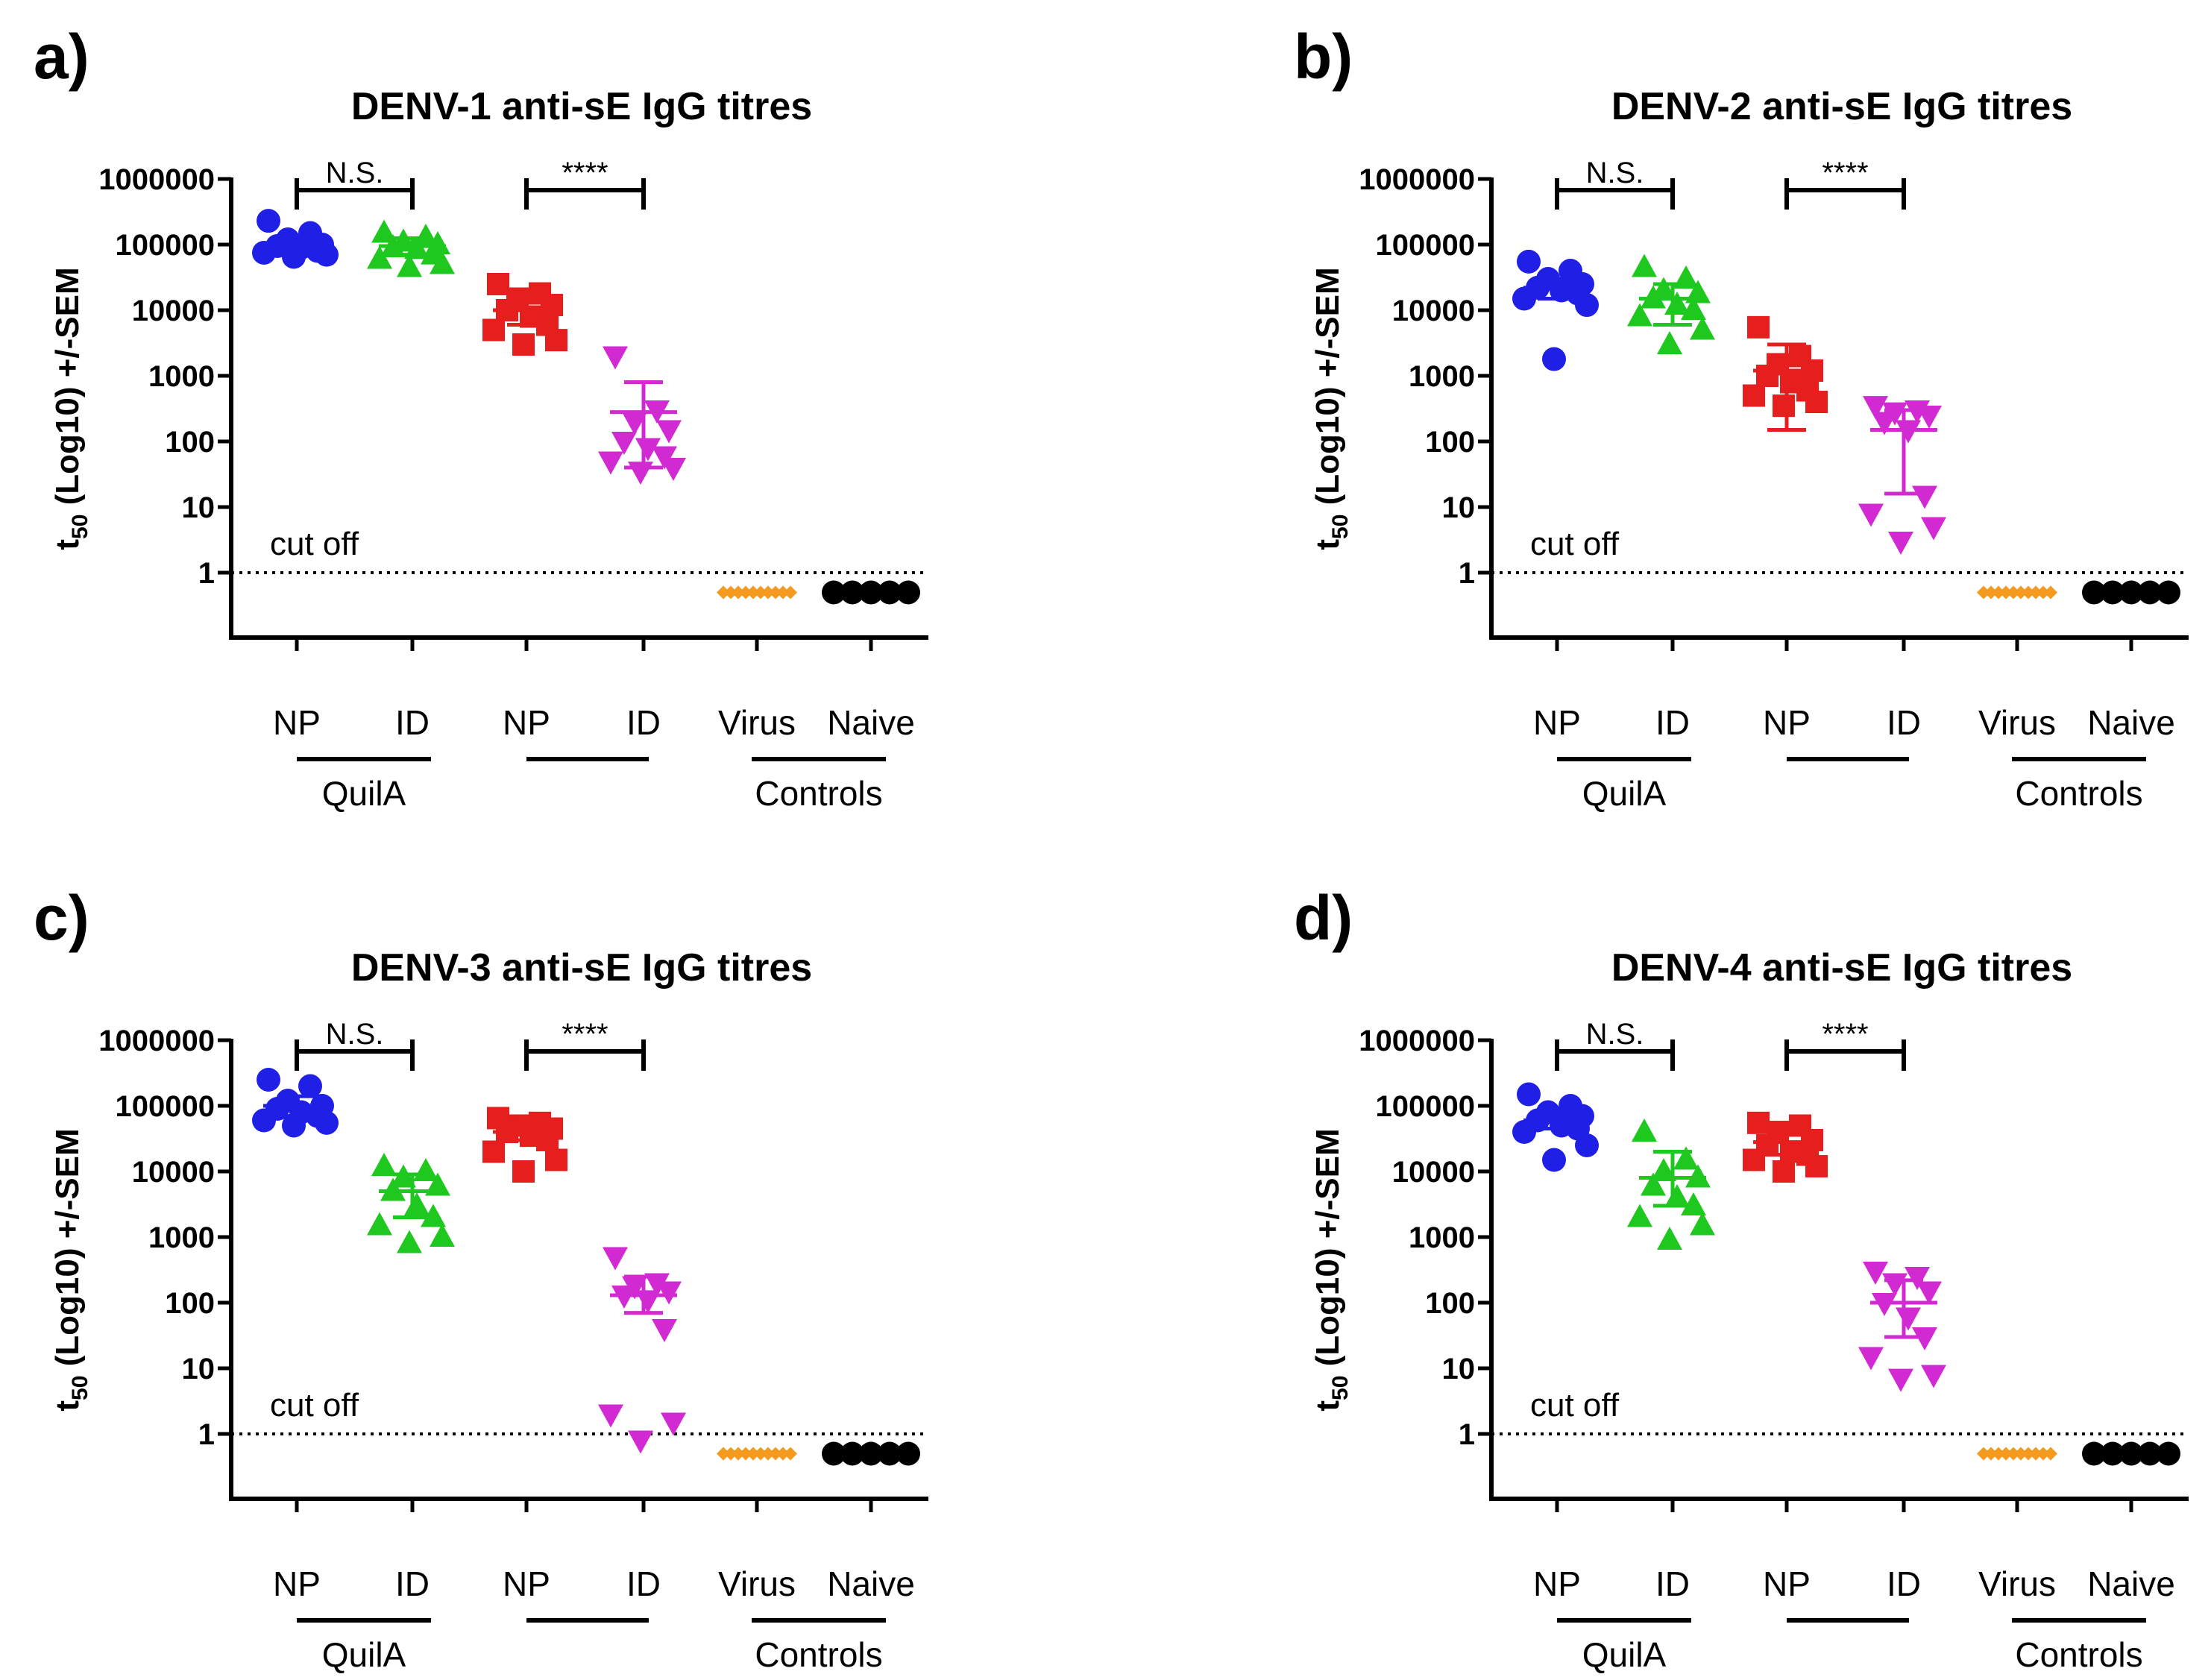 The image size is (2211, 1680). Describe the element at coordinates (67, 544) in the screenshot. I see `y-axis-label-main: t` at that location.